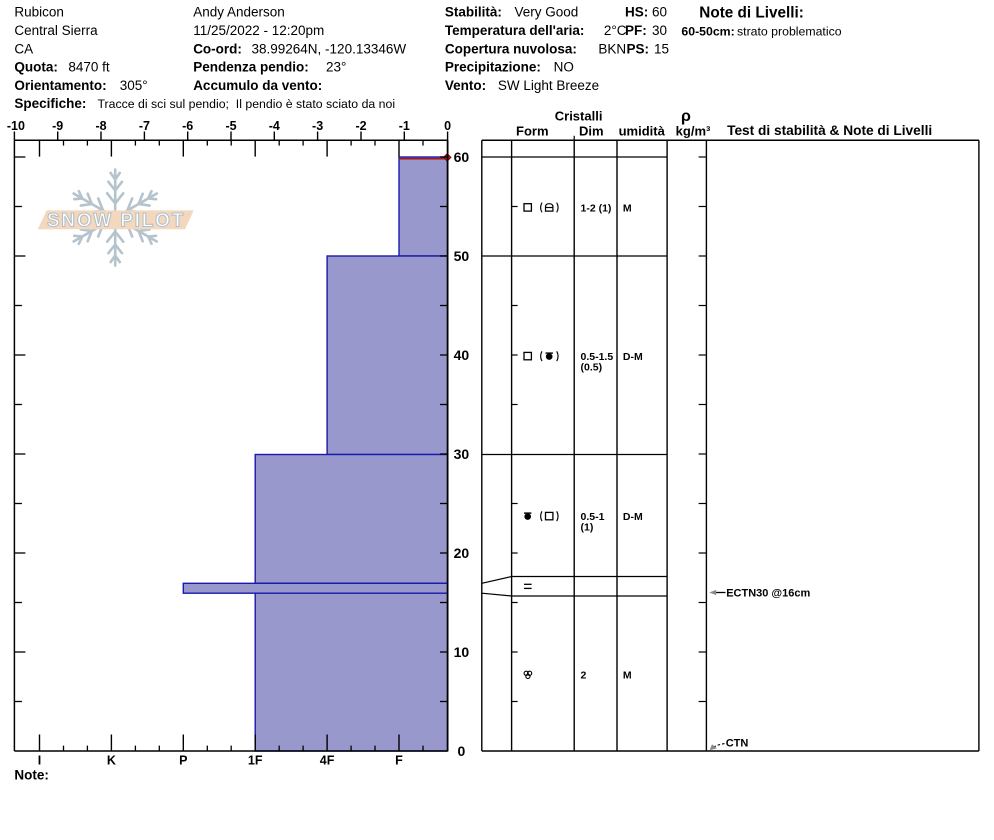  I want to click on svg-text: P, so click(183, 760).